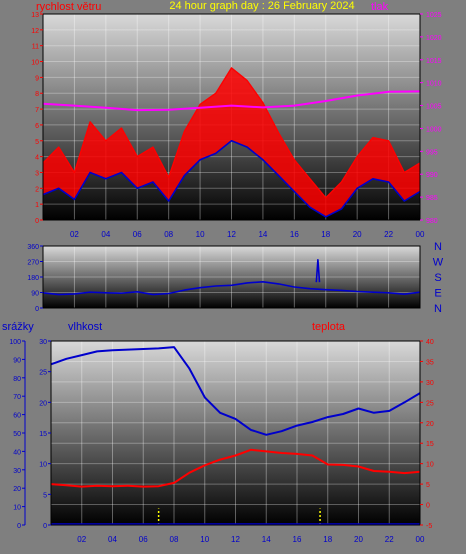 The image size is (466, 554). I want to click on humidity-line, so click(235, 391).